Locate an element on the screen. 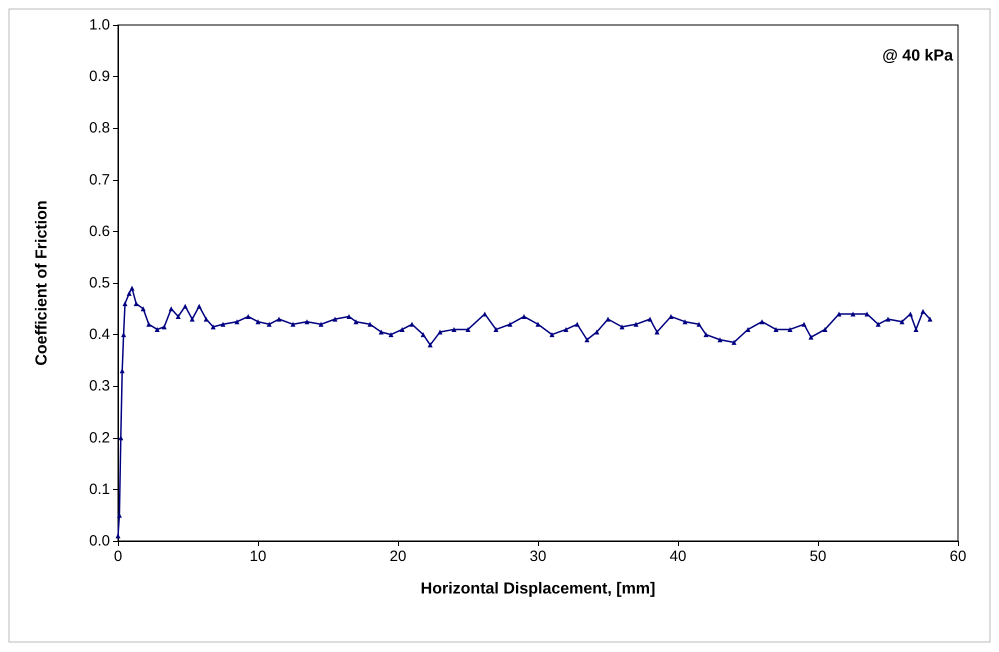 This screenshot has width=999, height=652. y-tick-label: 1.0 is located at coordinates (99, 25).